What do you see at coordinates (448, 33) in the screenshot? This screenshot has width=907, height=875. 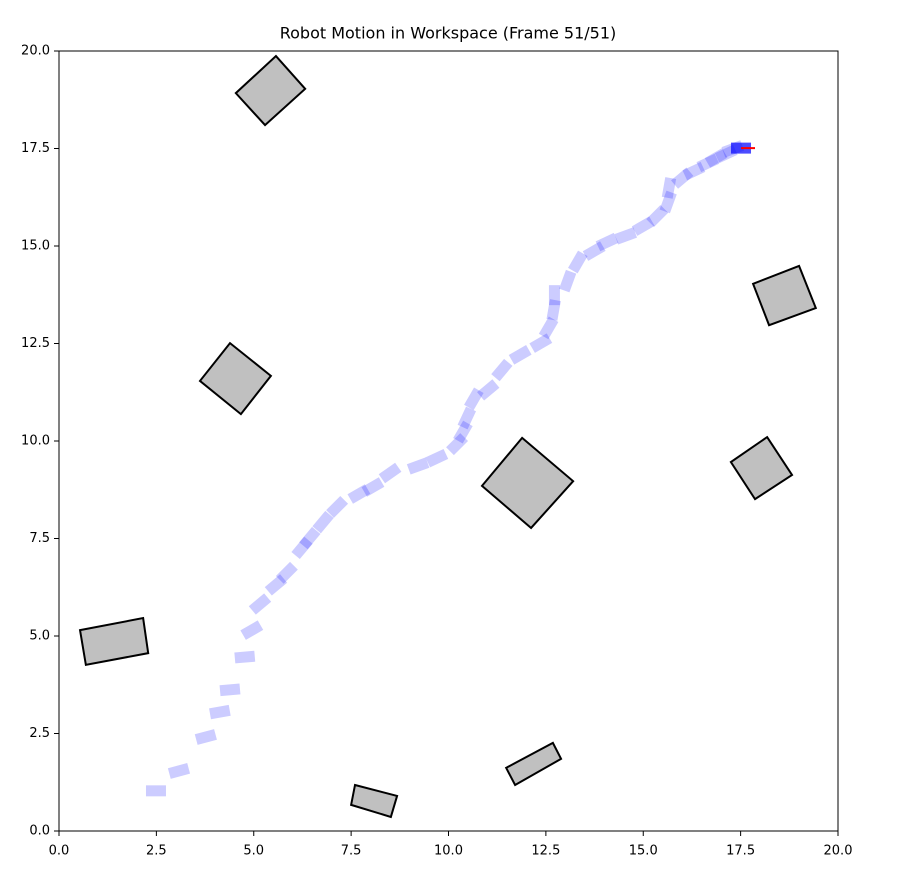 I see `chart-title: Robot Motion in Workspace (Frame 51/51)` at bounding box center [448, 33].